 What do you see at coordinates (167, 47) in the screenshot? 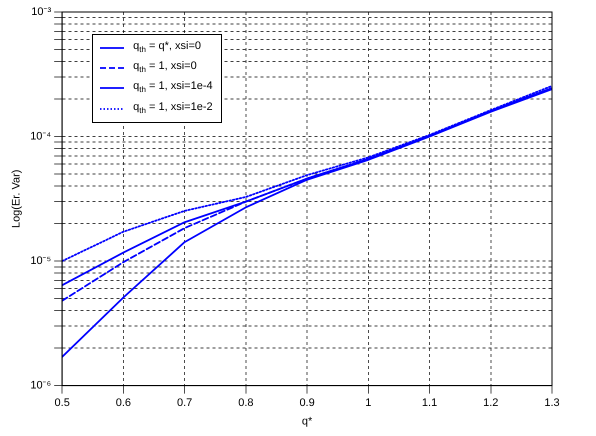
I see `legend-label: q$_{th}$ = q*, xsi=0` at bounding box center [167, 47].